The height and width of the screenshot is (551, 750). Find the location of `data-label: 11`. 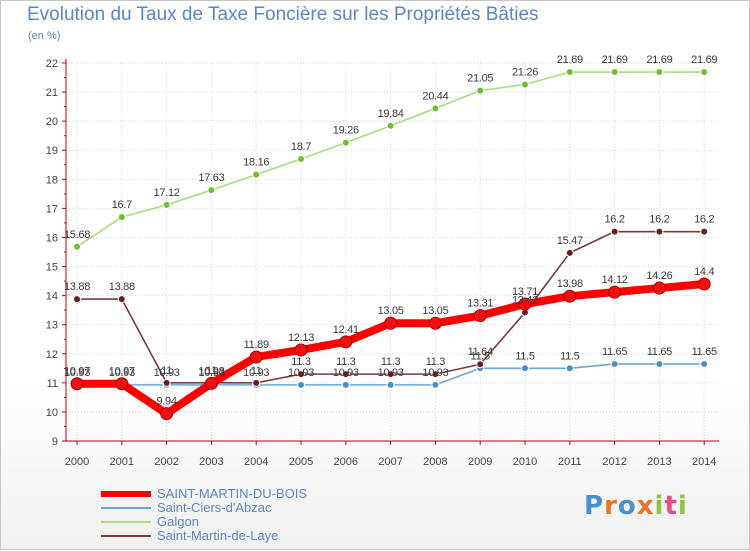

data-label: 11 is located at coordinates (211, 371).